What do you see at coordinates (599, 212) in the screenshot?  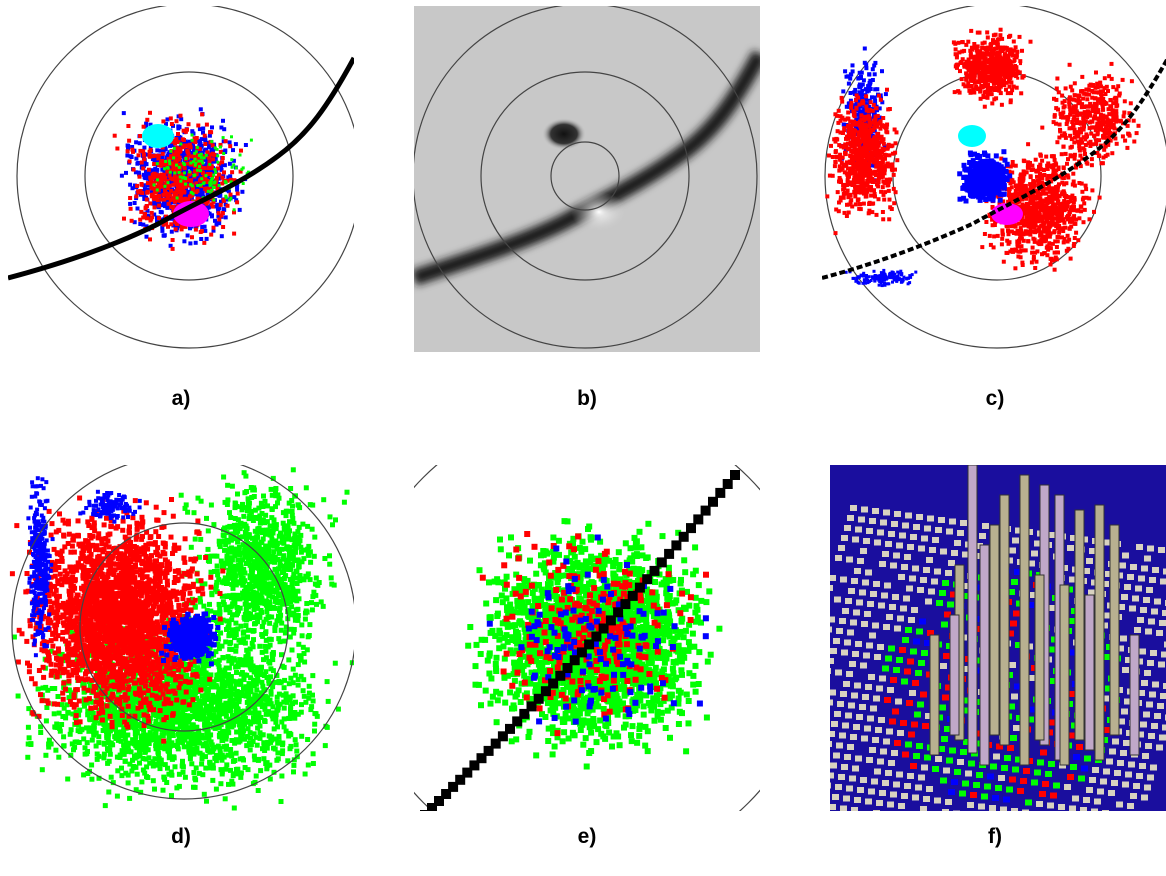 I see `white-spot` at bounding box center [599, 212].